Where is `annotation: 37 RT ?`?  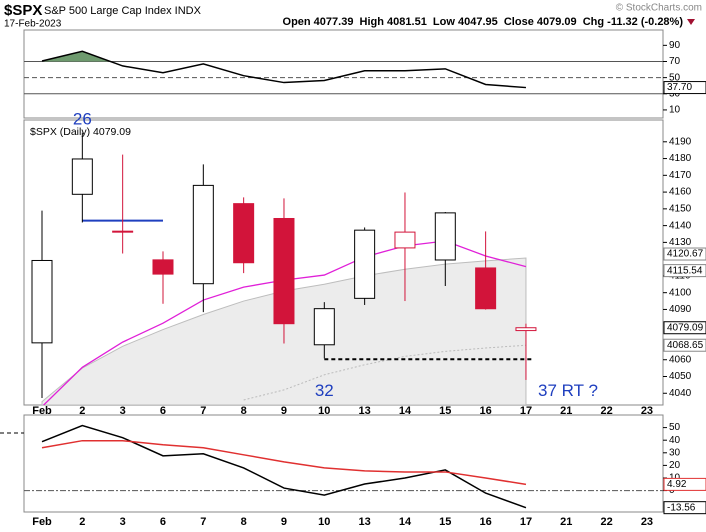
annotation: 37 RT ? is located at coordinates (568, 390).